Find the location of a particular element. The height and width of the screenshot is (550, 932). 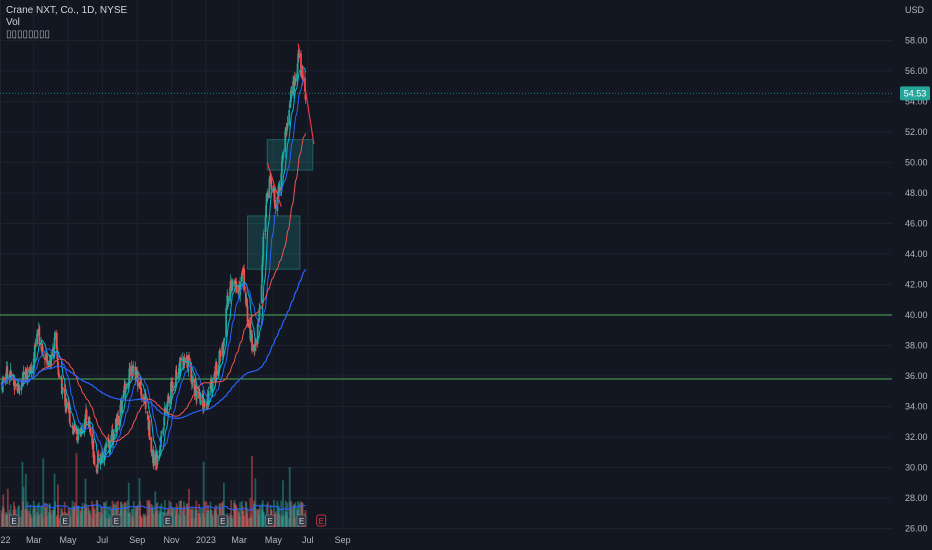

time-tick-label: Jul is located at coordinates (103, 540).